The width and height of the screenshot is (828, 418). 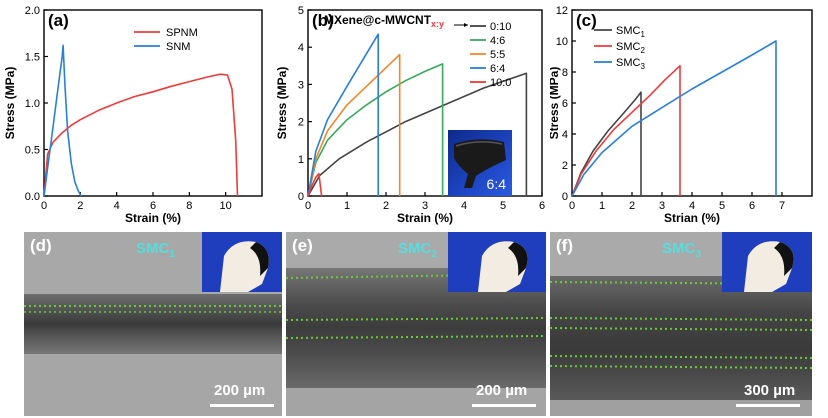 What do you see at coordinates (768, 405) in the screenshot?
I see `scale-bar-f` at bounding box center [768, 405].